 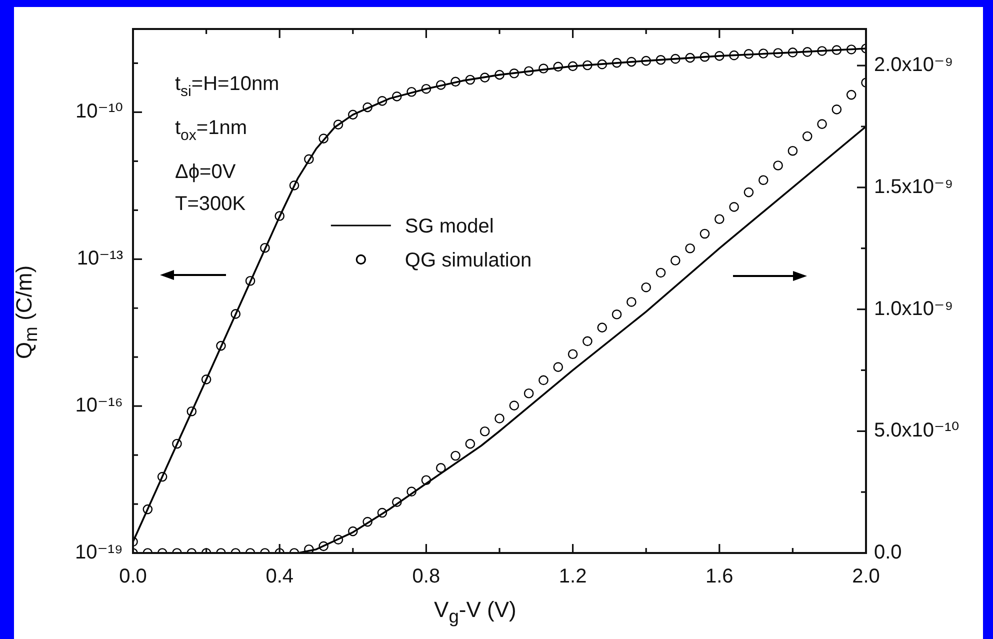 I want to click on x-axis-title: V$_{g}$-V (V), so click(x=475, y=612).